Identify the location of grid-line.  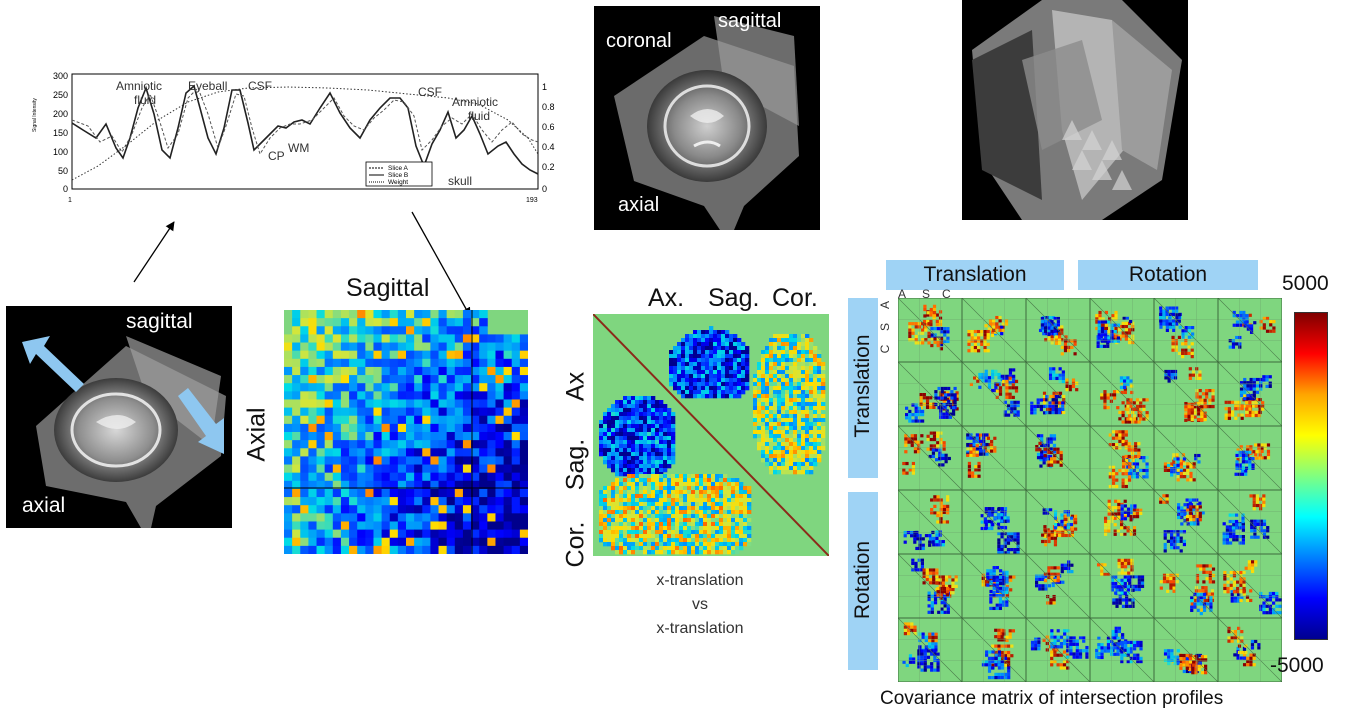
(1058, 458).